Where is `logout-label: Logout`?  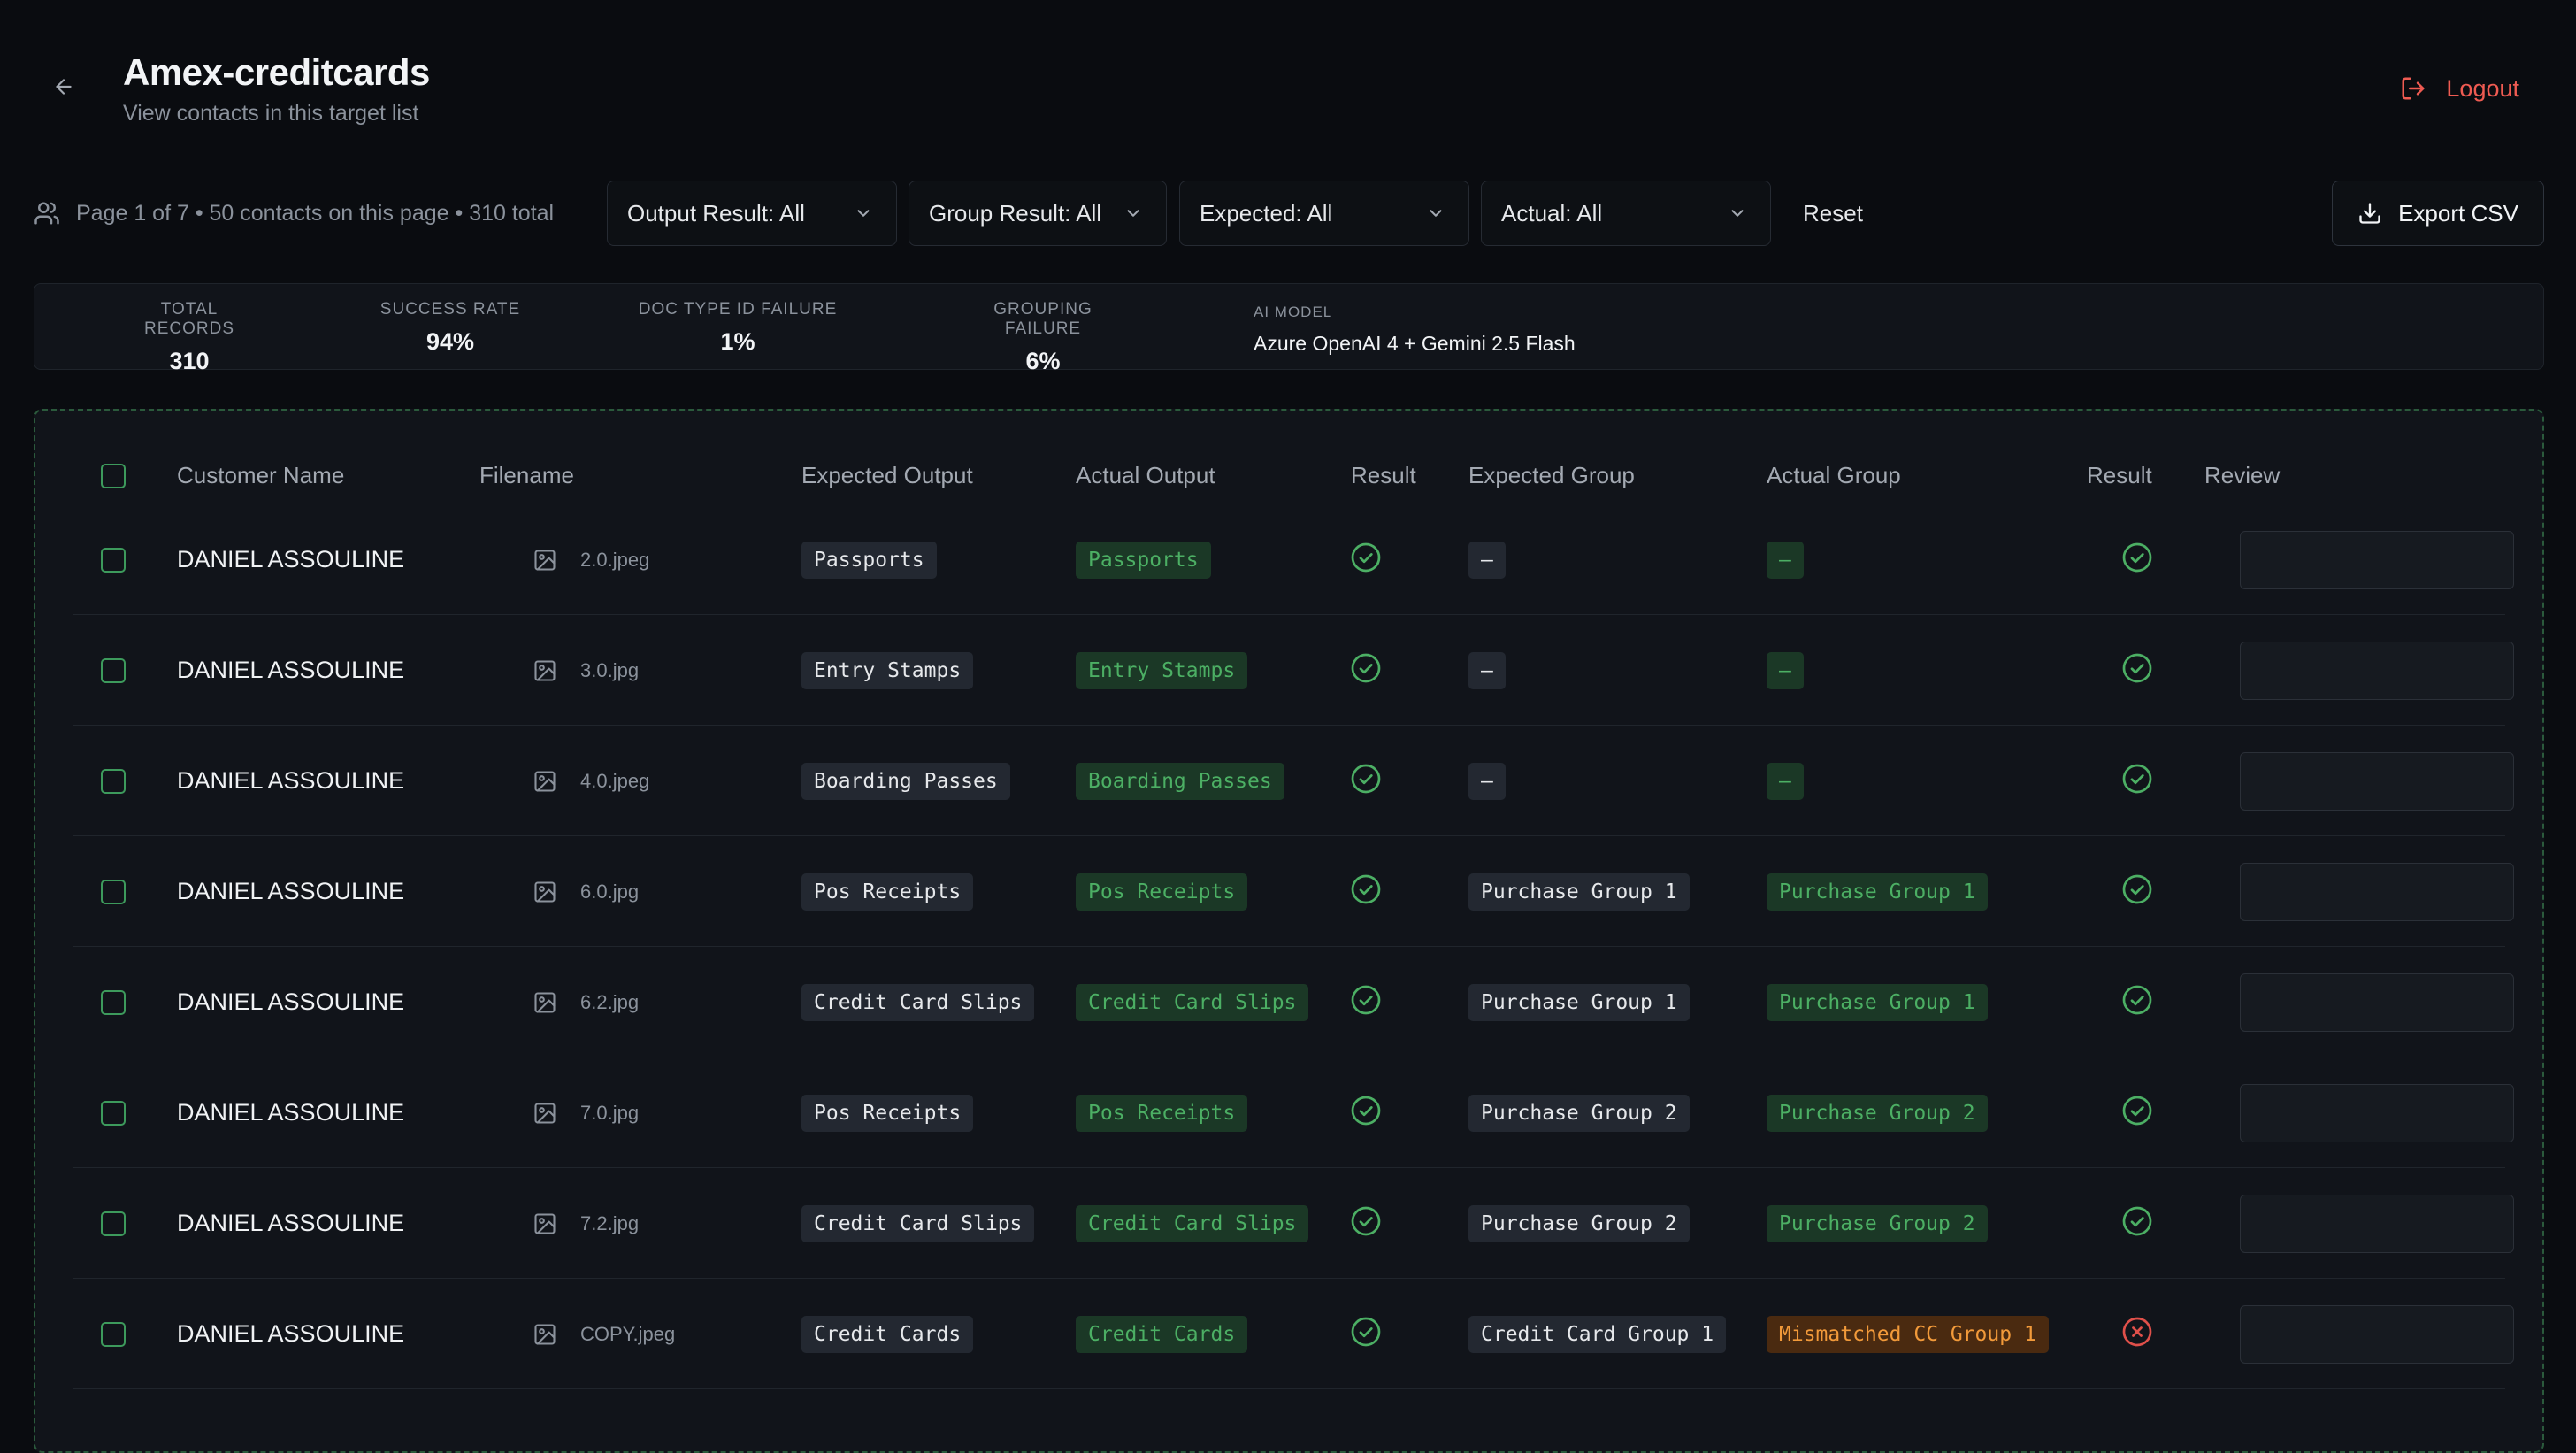 logout-label: Logout is located at coordinates (2482, 88).